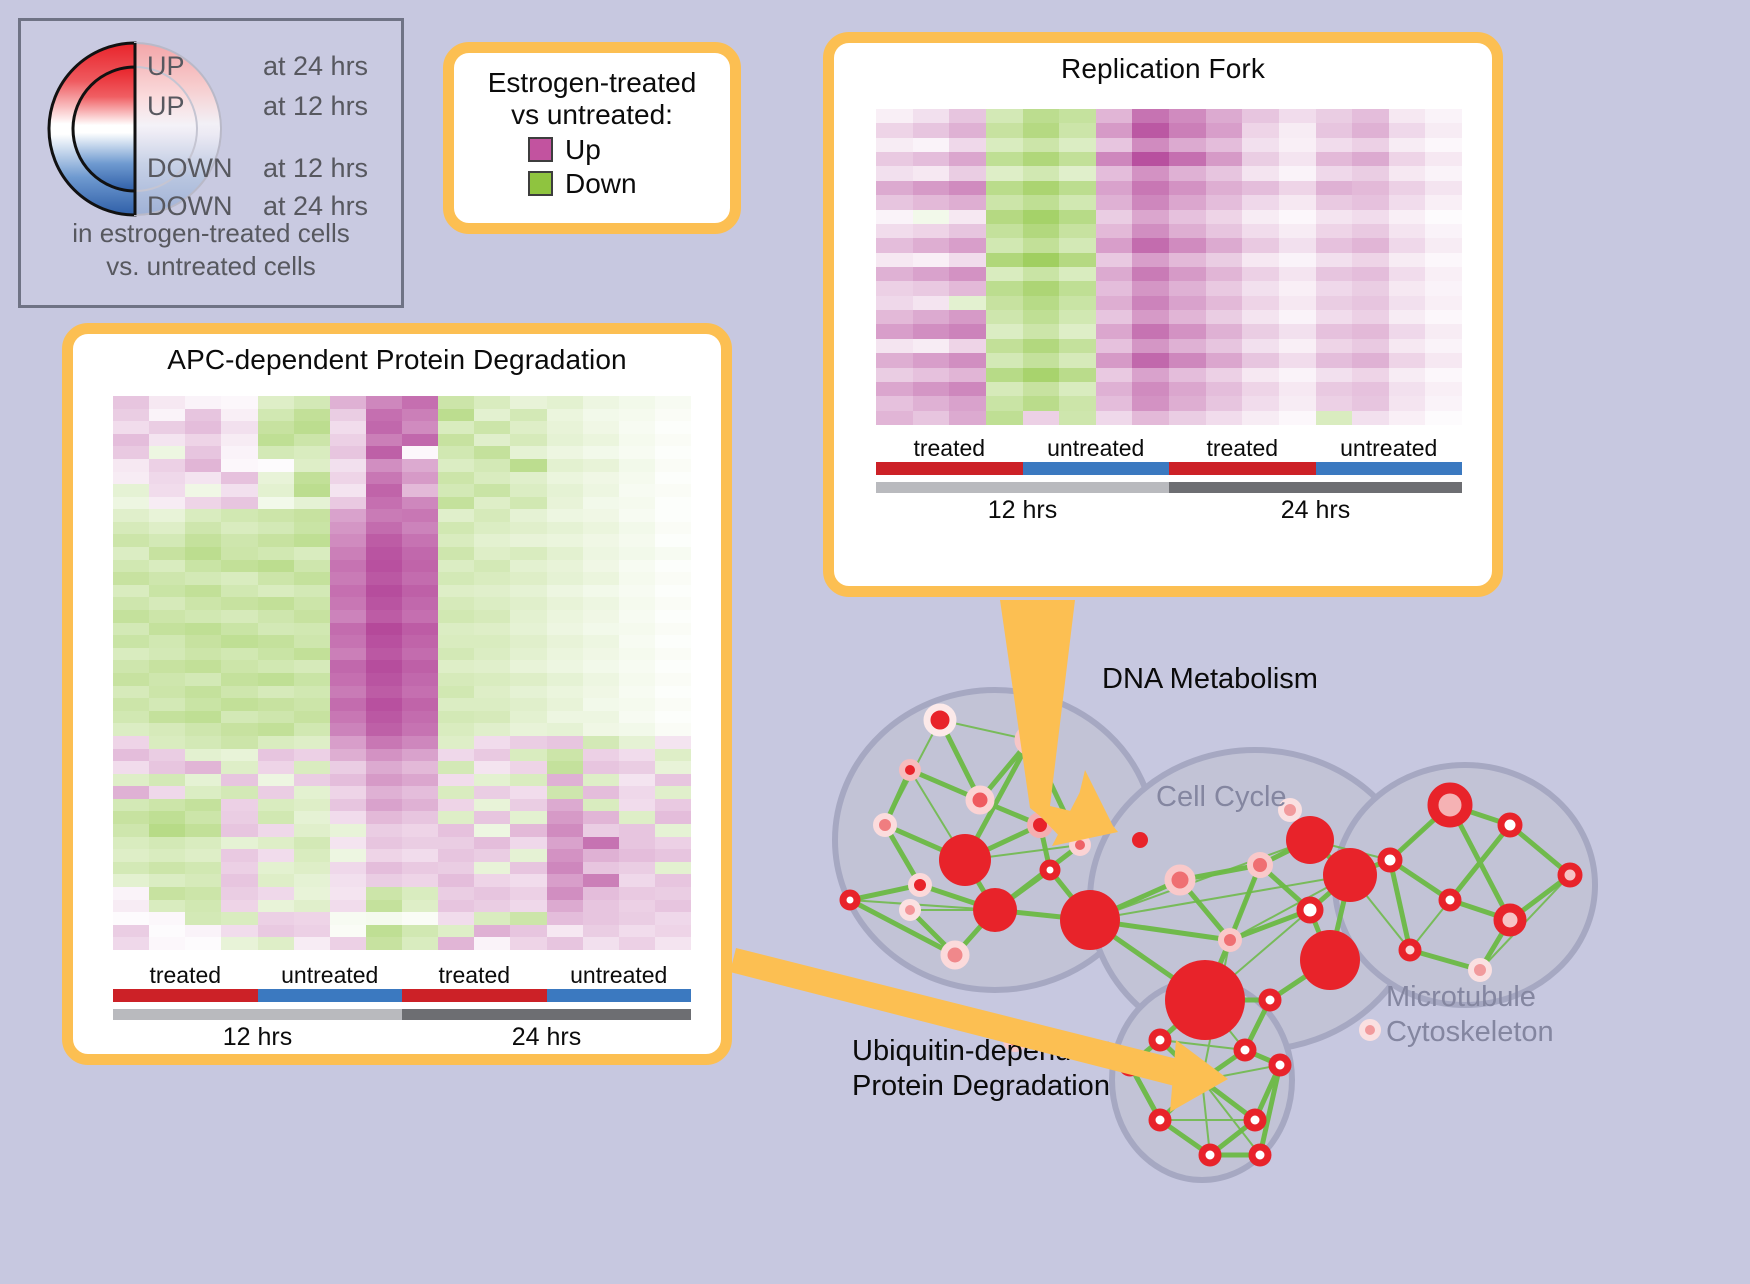 The image size is (1750, 1284). What do you see at coordinates (1210, 679) in the screenshot?
I see `cluster-label-dna-metabolism: DNA Metabolism` at bounding box center [1210, 679].